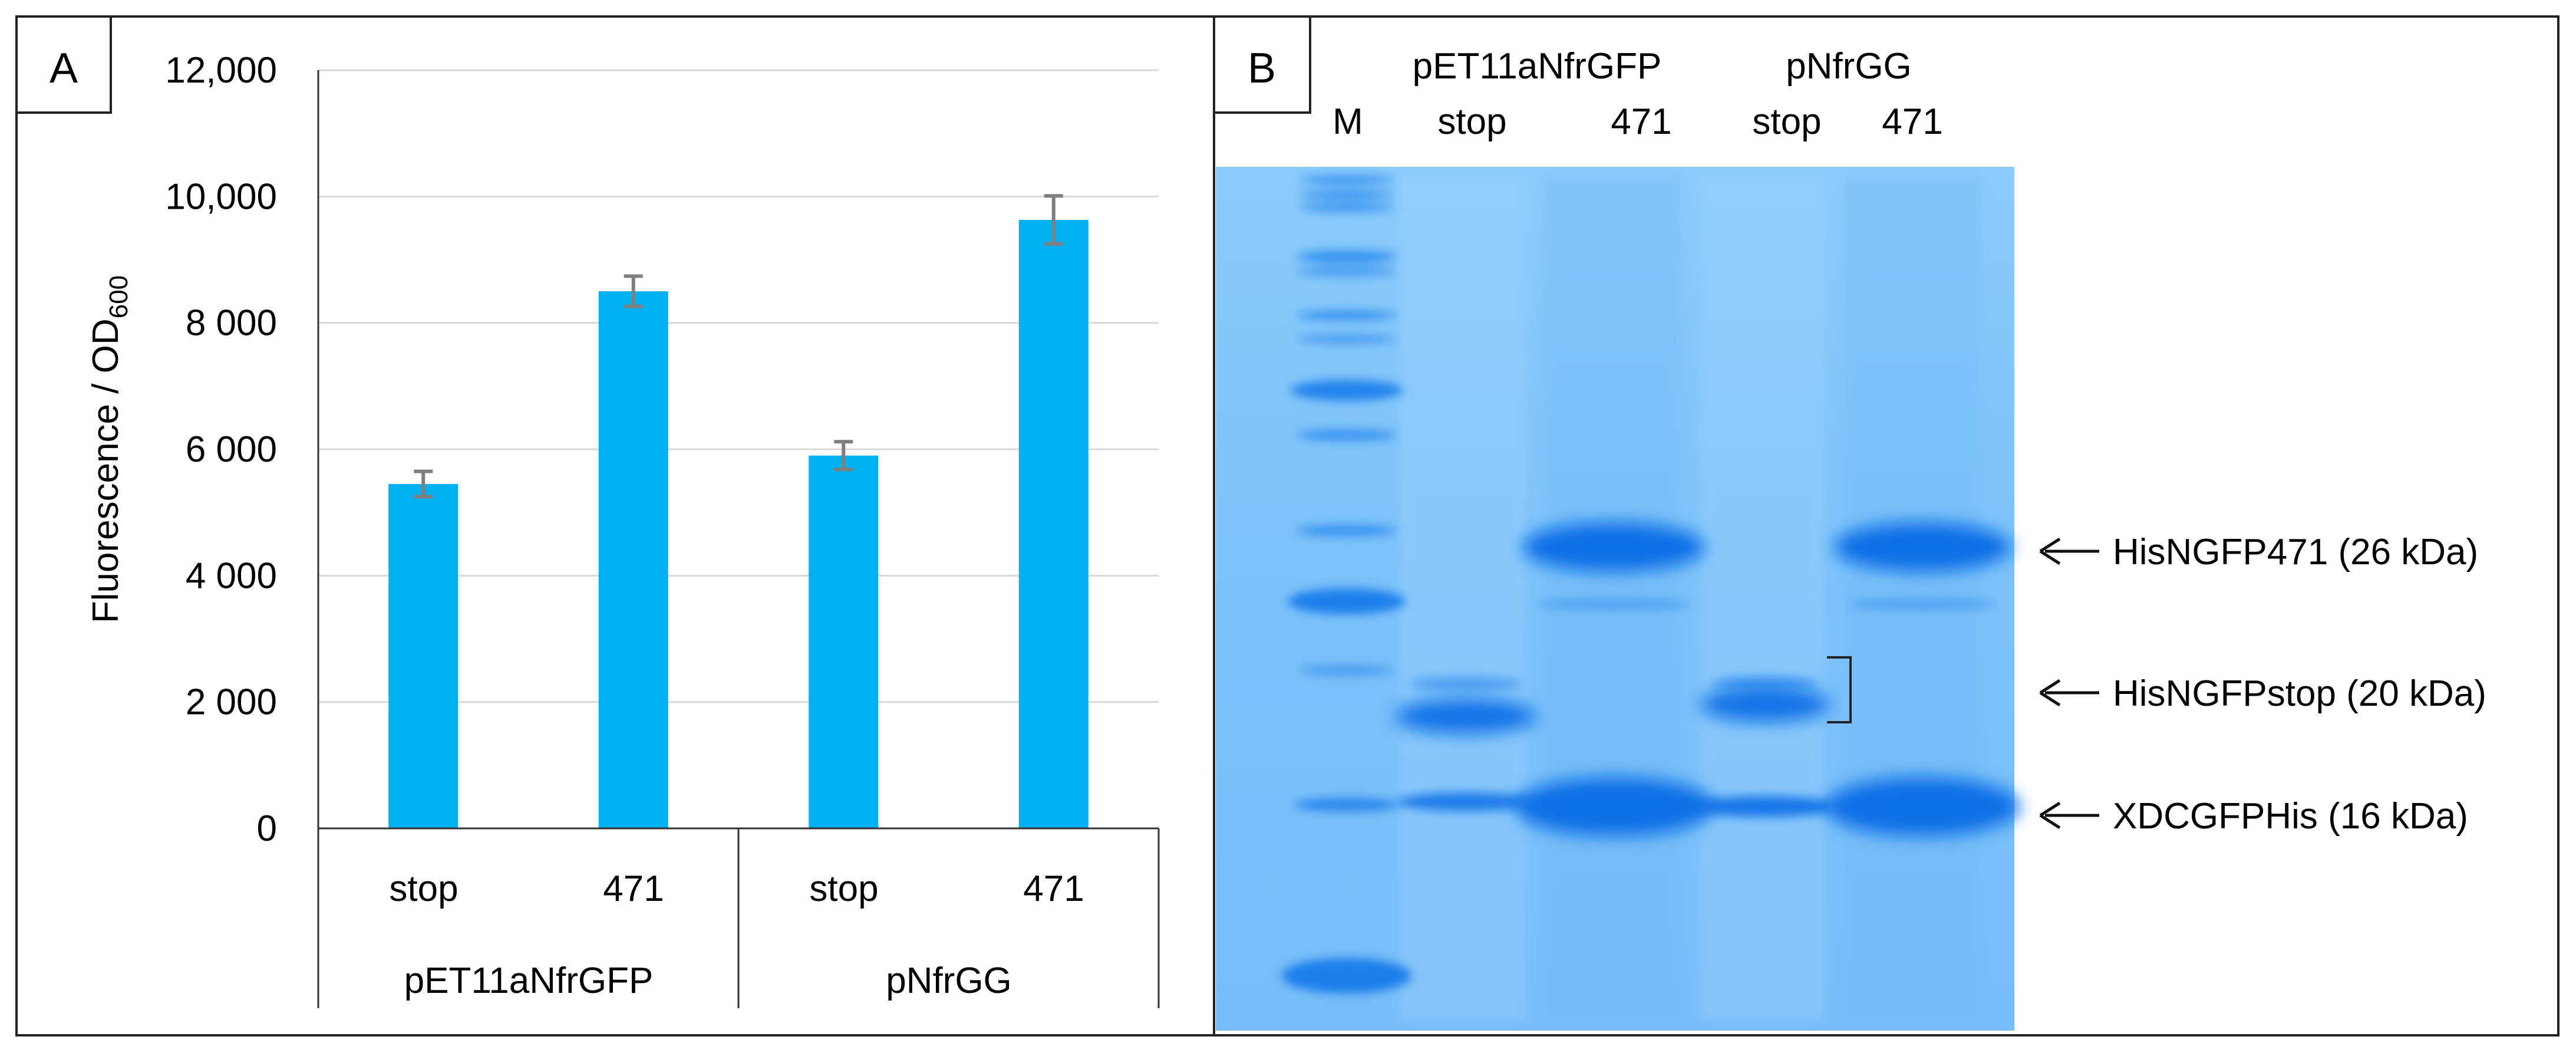 The width and height of the screenshot is (2576, 1053). What do you see at coordinates (1262, 68) in the screenshot?
I see `panel-b-label: B` at bounding box center [1262, 68].